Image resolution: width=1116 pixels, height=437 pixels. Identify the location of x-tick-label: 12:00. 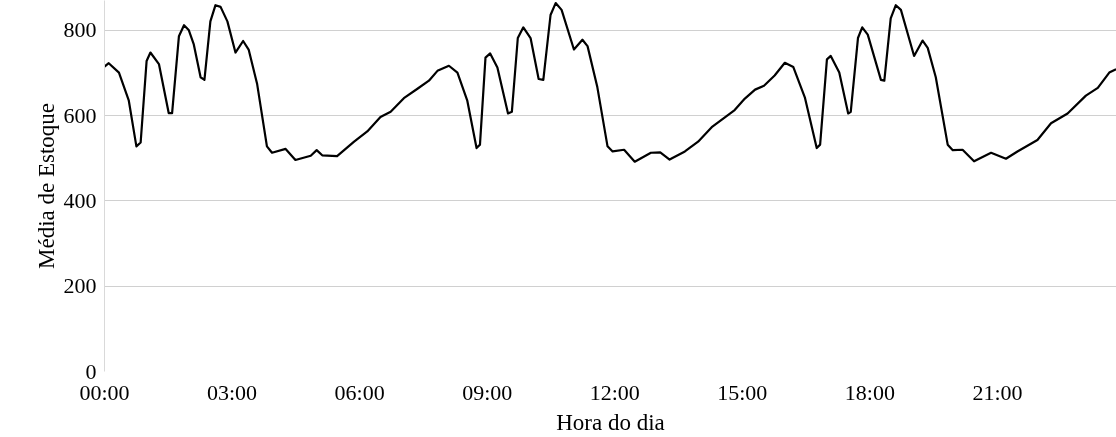
(614, 392).